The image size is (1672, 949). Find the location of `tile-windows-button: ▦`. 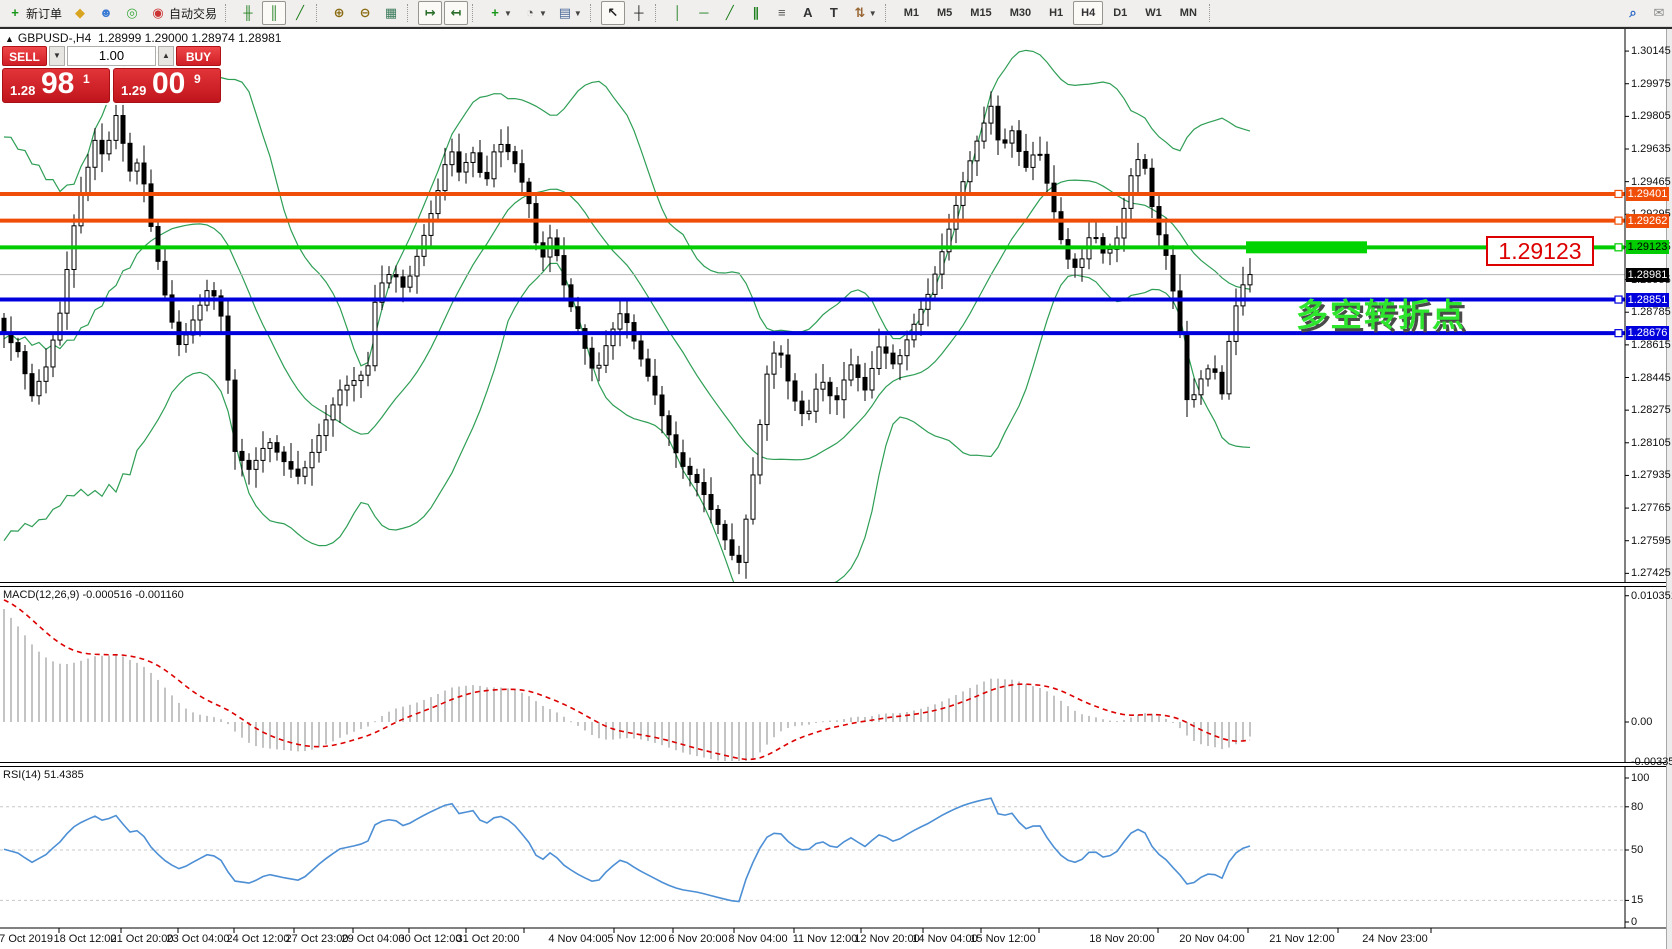

tile-windows-button: ▦ is located at coordinates (391, 13).